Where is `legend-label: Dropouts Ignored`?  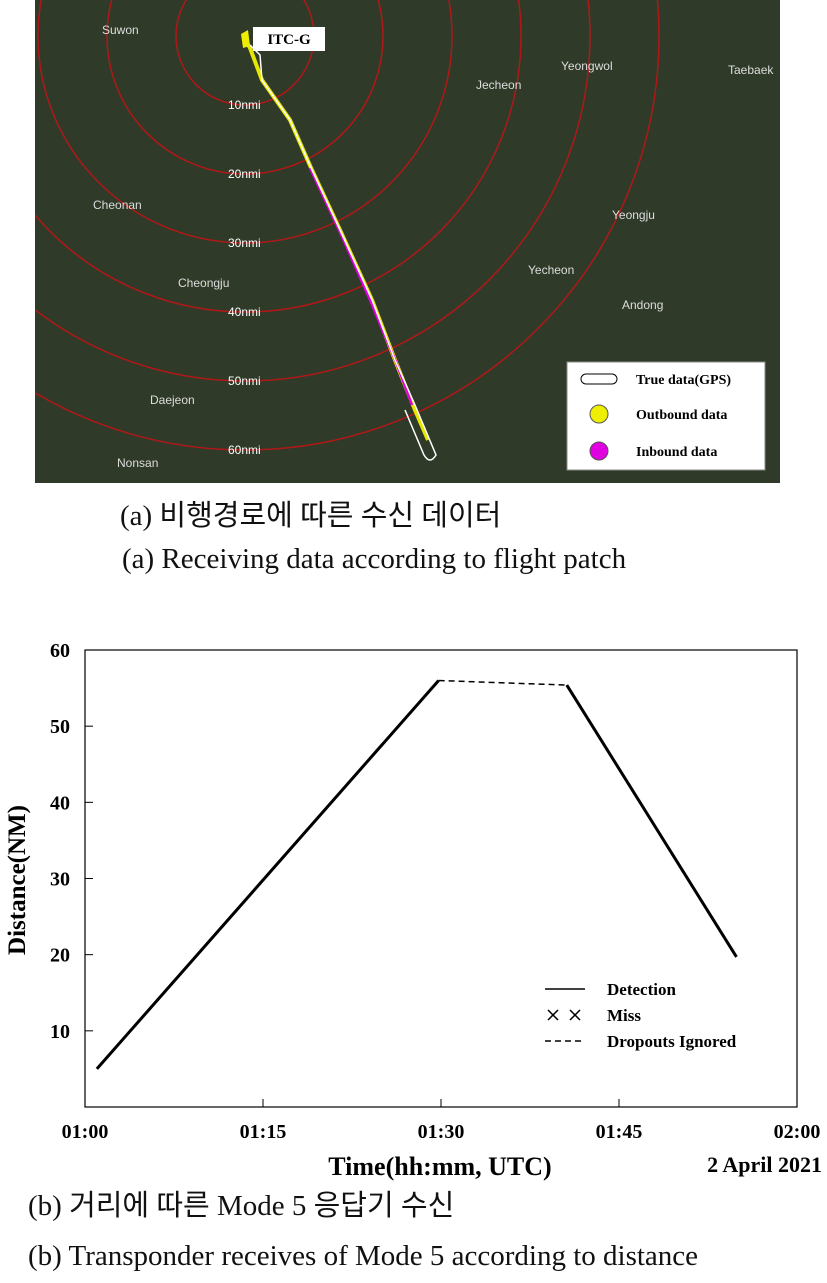 legend-label: Dropouts Ignored is located at coordinates (672, 1041).